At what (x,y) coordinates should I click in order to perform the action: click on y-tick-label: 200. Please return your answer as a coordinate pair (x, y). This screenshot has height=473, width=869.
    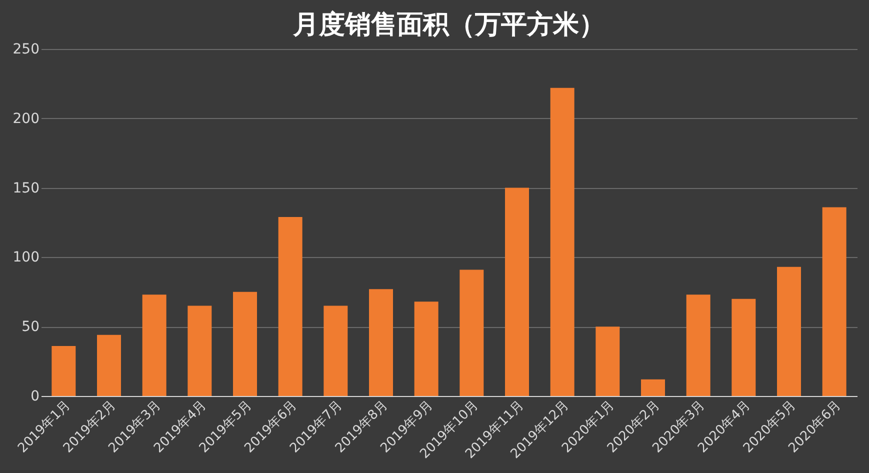
    Looking at the image, I should click on (26, 118).